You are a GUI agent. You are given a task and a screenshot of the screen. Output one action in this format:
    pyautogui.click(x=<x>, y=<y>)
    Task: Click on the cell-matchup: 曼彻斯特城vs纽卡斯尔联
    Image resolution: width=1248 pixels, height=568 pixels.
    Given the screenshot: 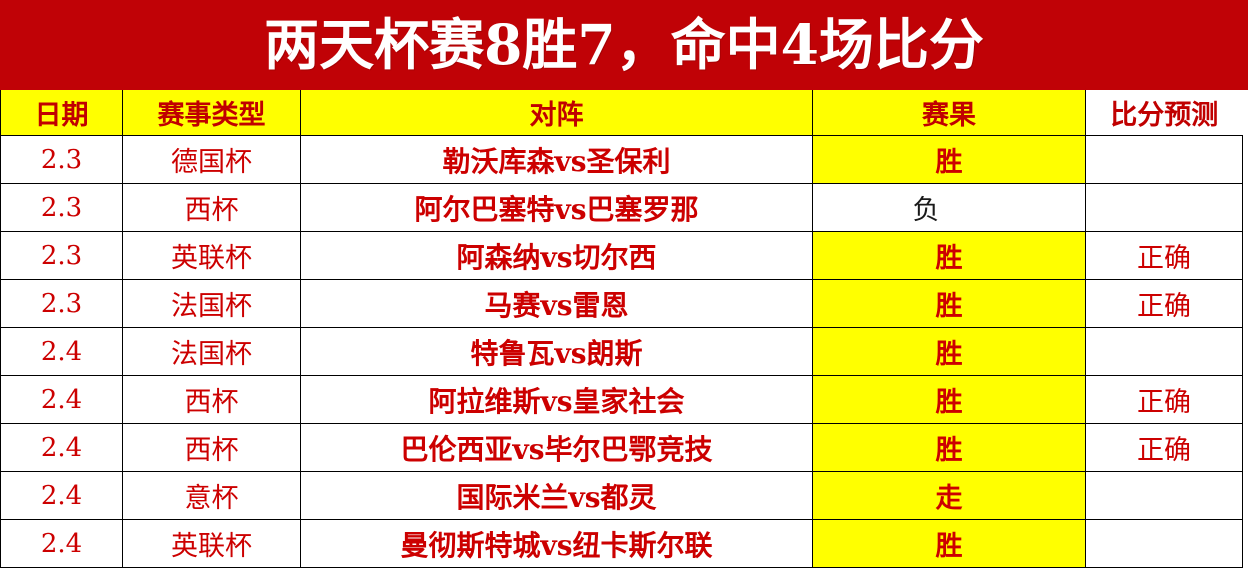 What is the action you would take?
    pyautogui.click(x=556, y=543)
    